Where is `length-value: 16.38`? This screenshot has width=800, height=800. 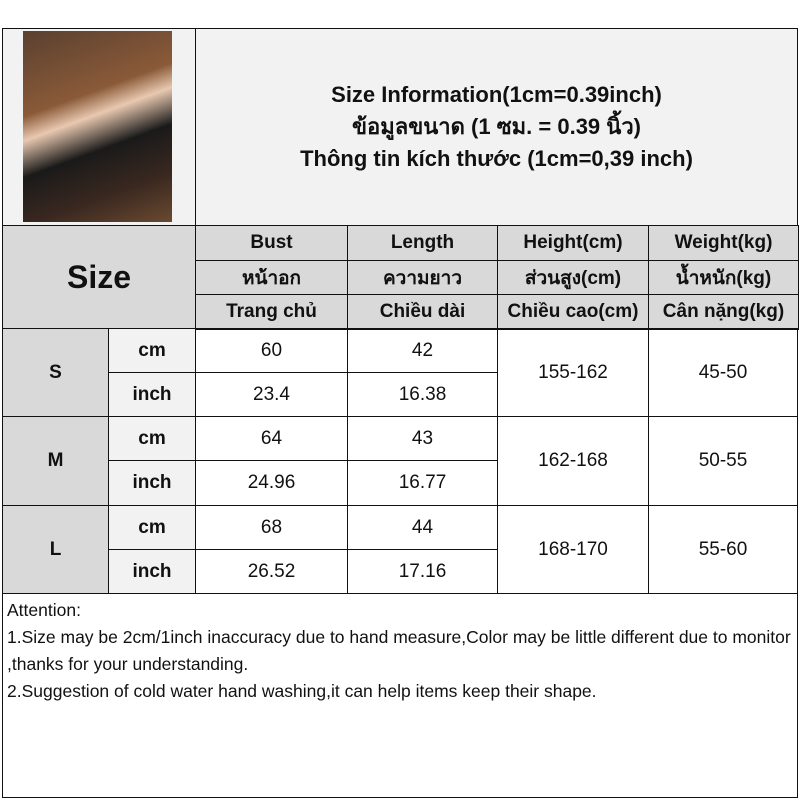 length-value: 16.38 is located at coordinates (422, 394).